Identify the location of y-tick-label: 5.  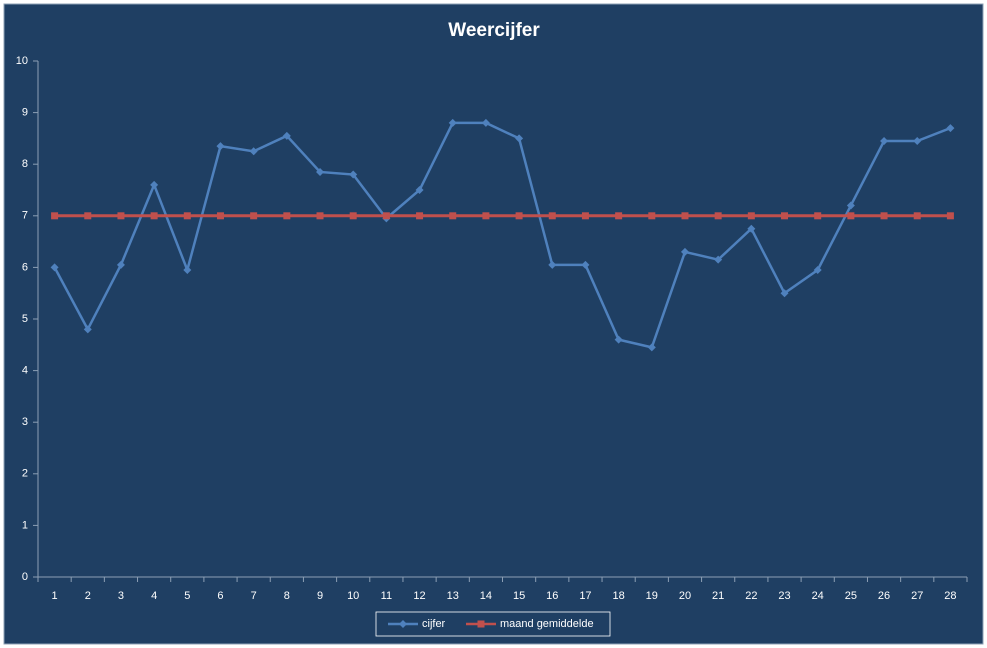
(25, 319).